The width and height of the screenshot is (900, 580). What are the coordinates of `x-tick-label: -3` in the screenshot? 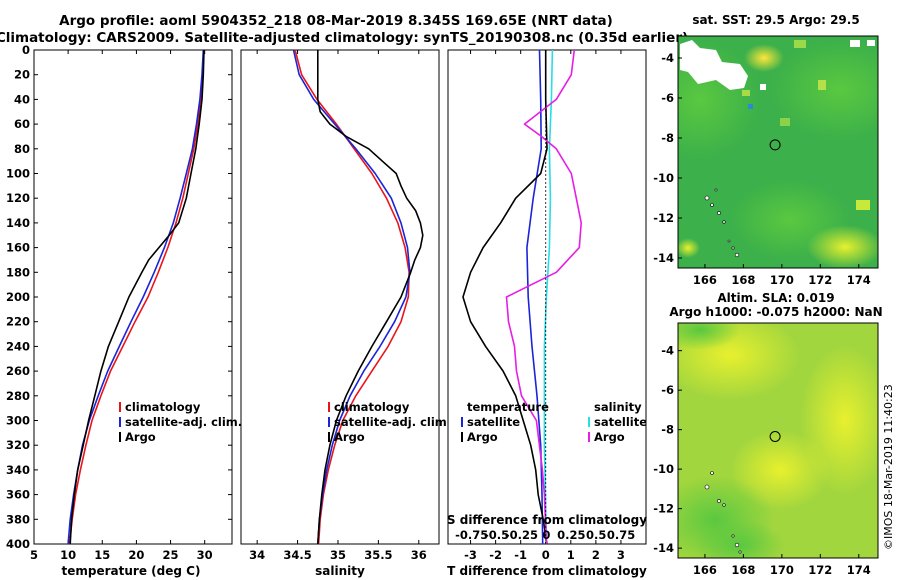 It's located at (470, 555).